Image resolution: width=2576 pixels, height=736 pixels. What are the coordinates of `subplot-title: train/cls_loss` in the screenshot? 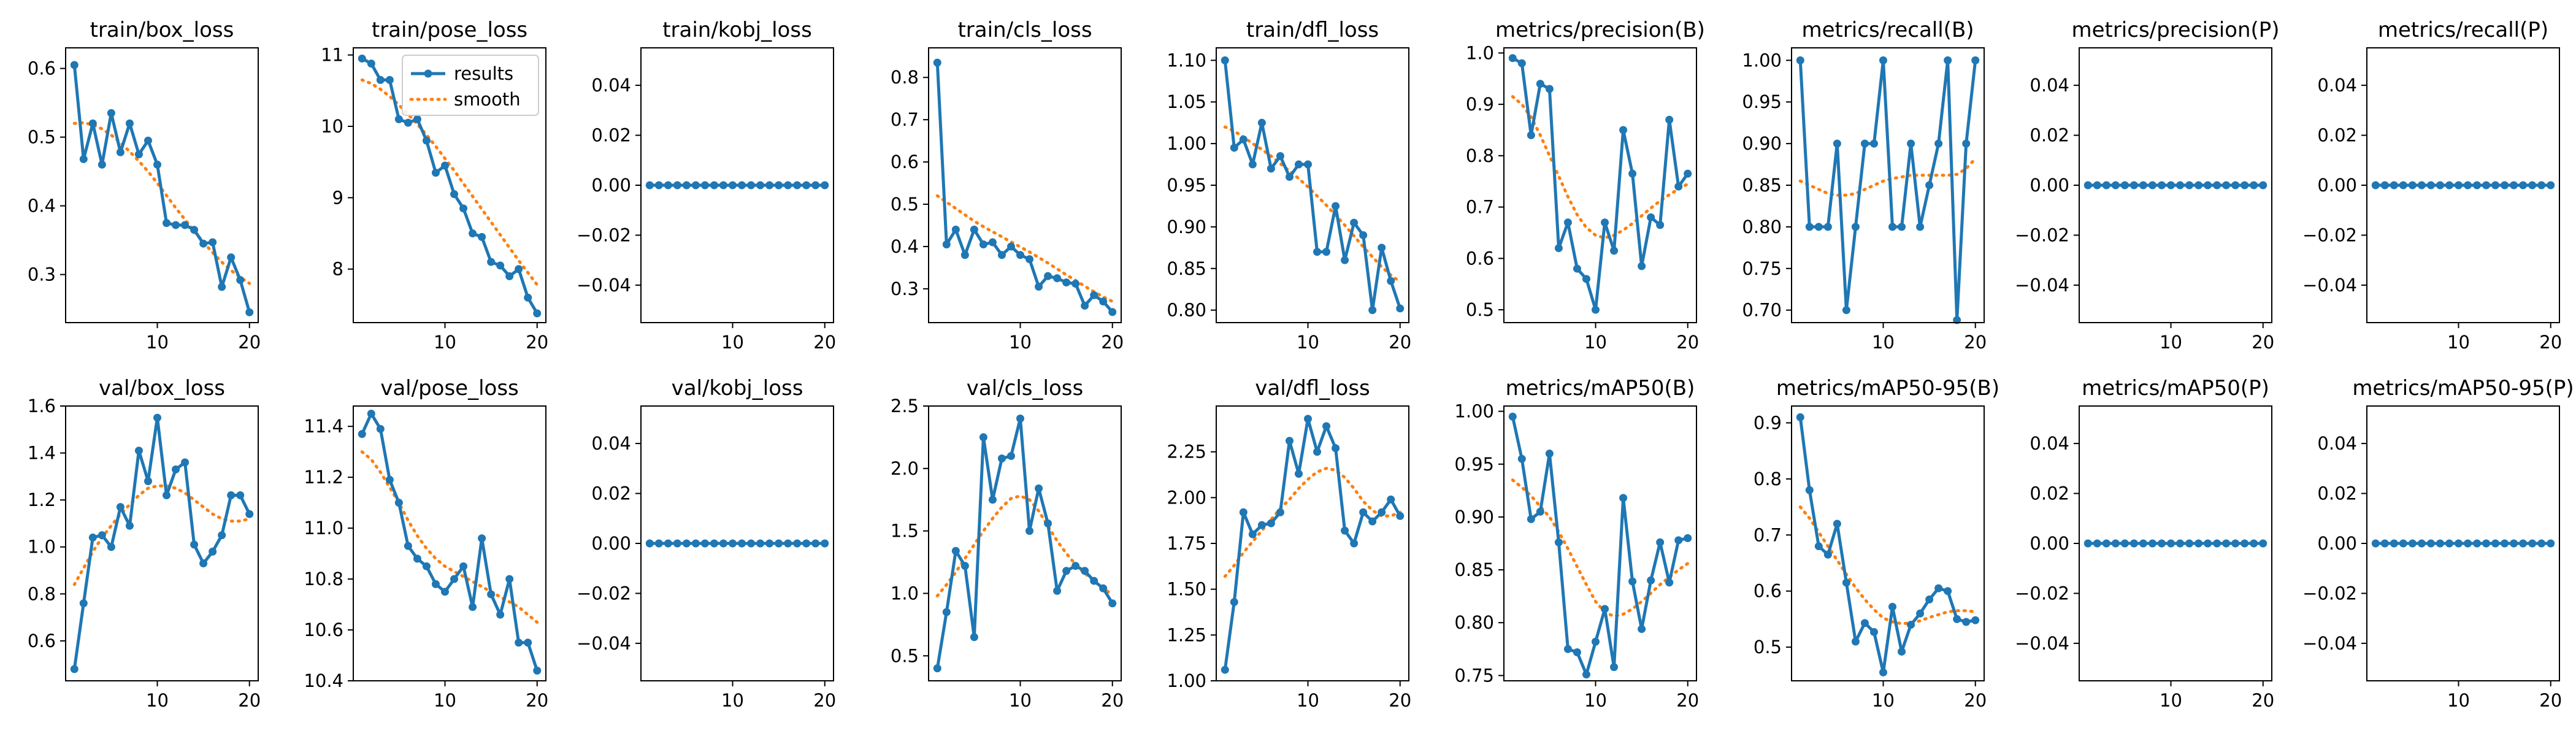 It's located at (1024, 30).